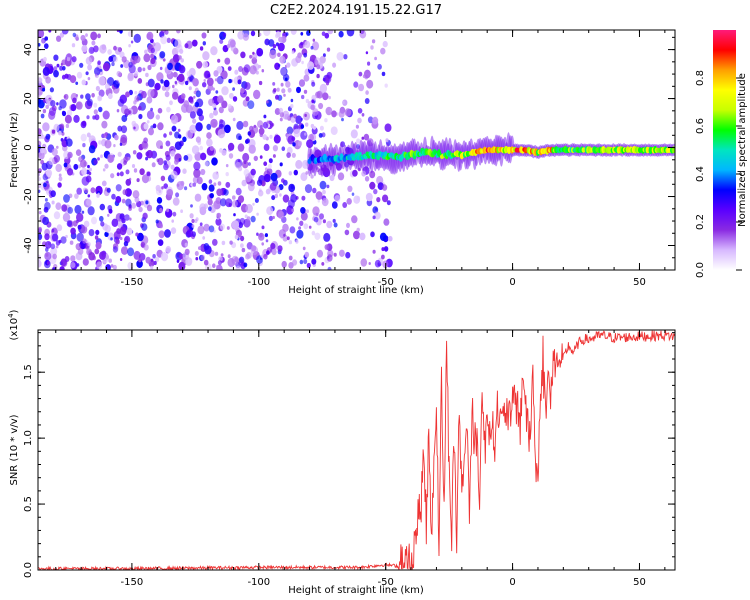 The height and width of the screenshot is (600, 750). I want to click on snr-y-tick-label: 1.0, so click(28, 438).